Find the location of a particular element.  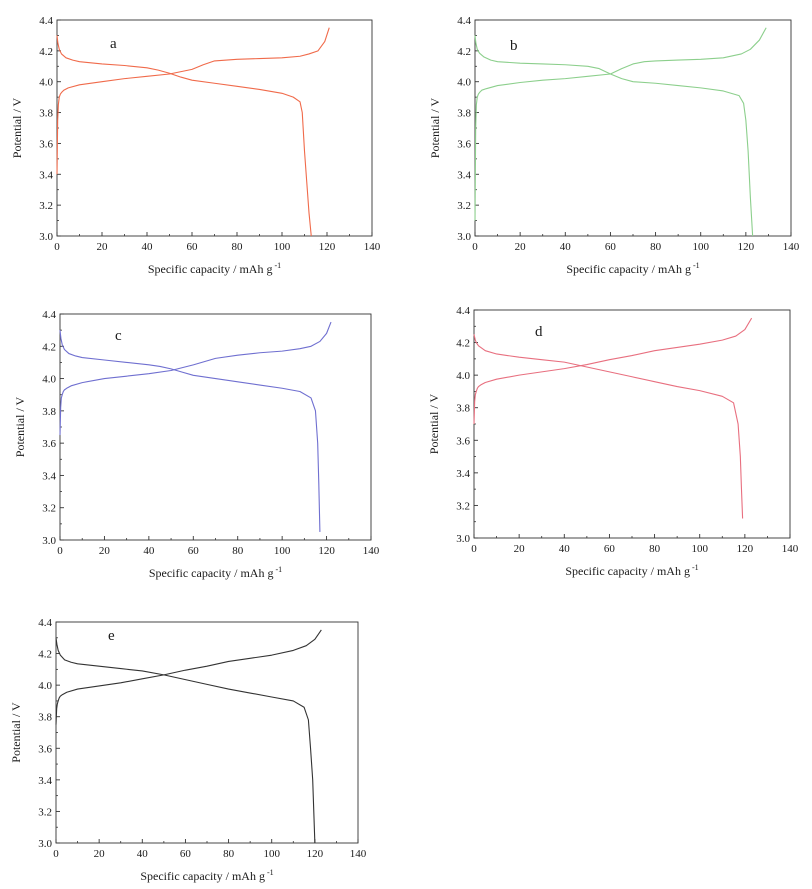

panel-e-y-axis-label: Potential / V is located at coordinates (16, 732).